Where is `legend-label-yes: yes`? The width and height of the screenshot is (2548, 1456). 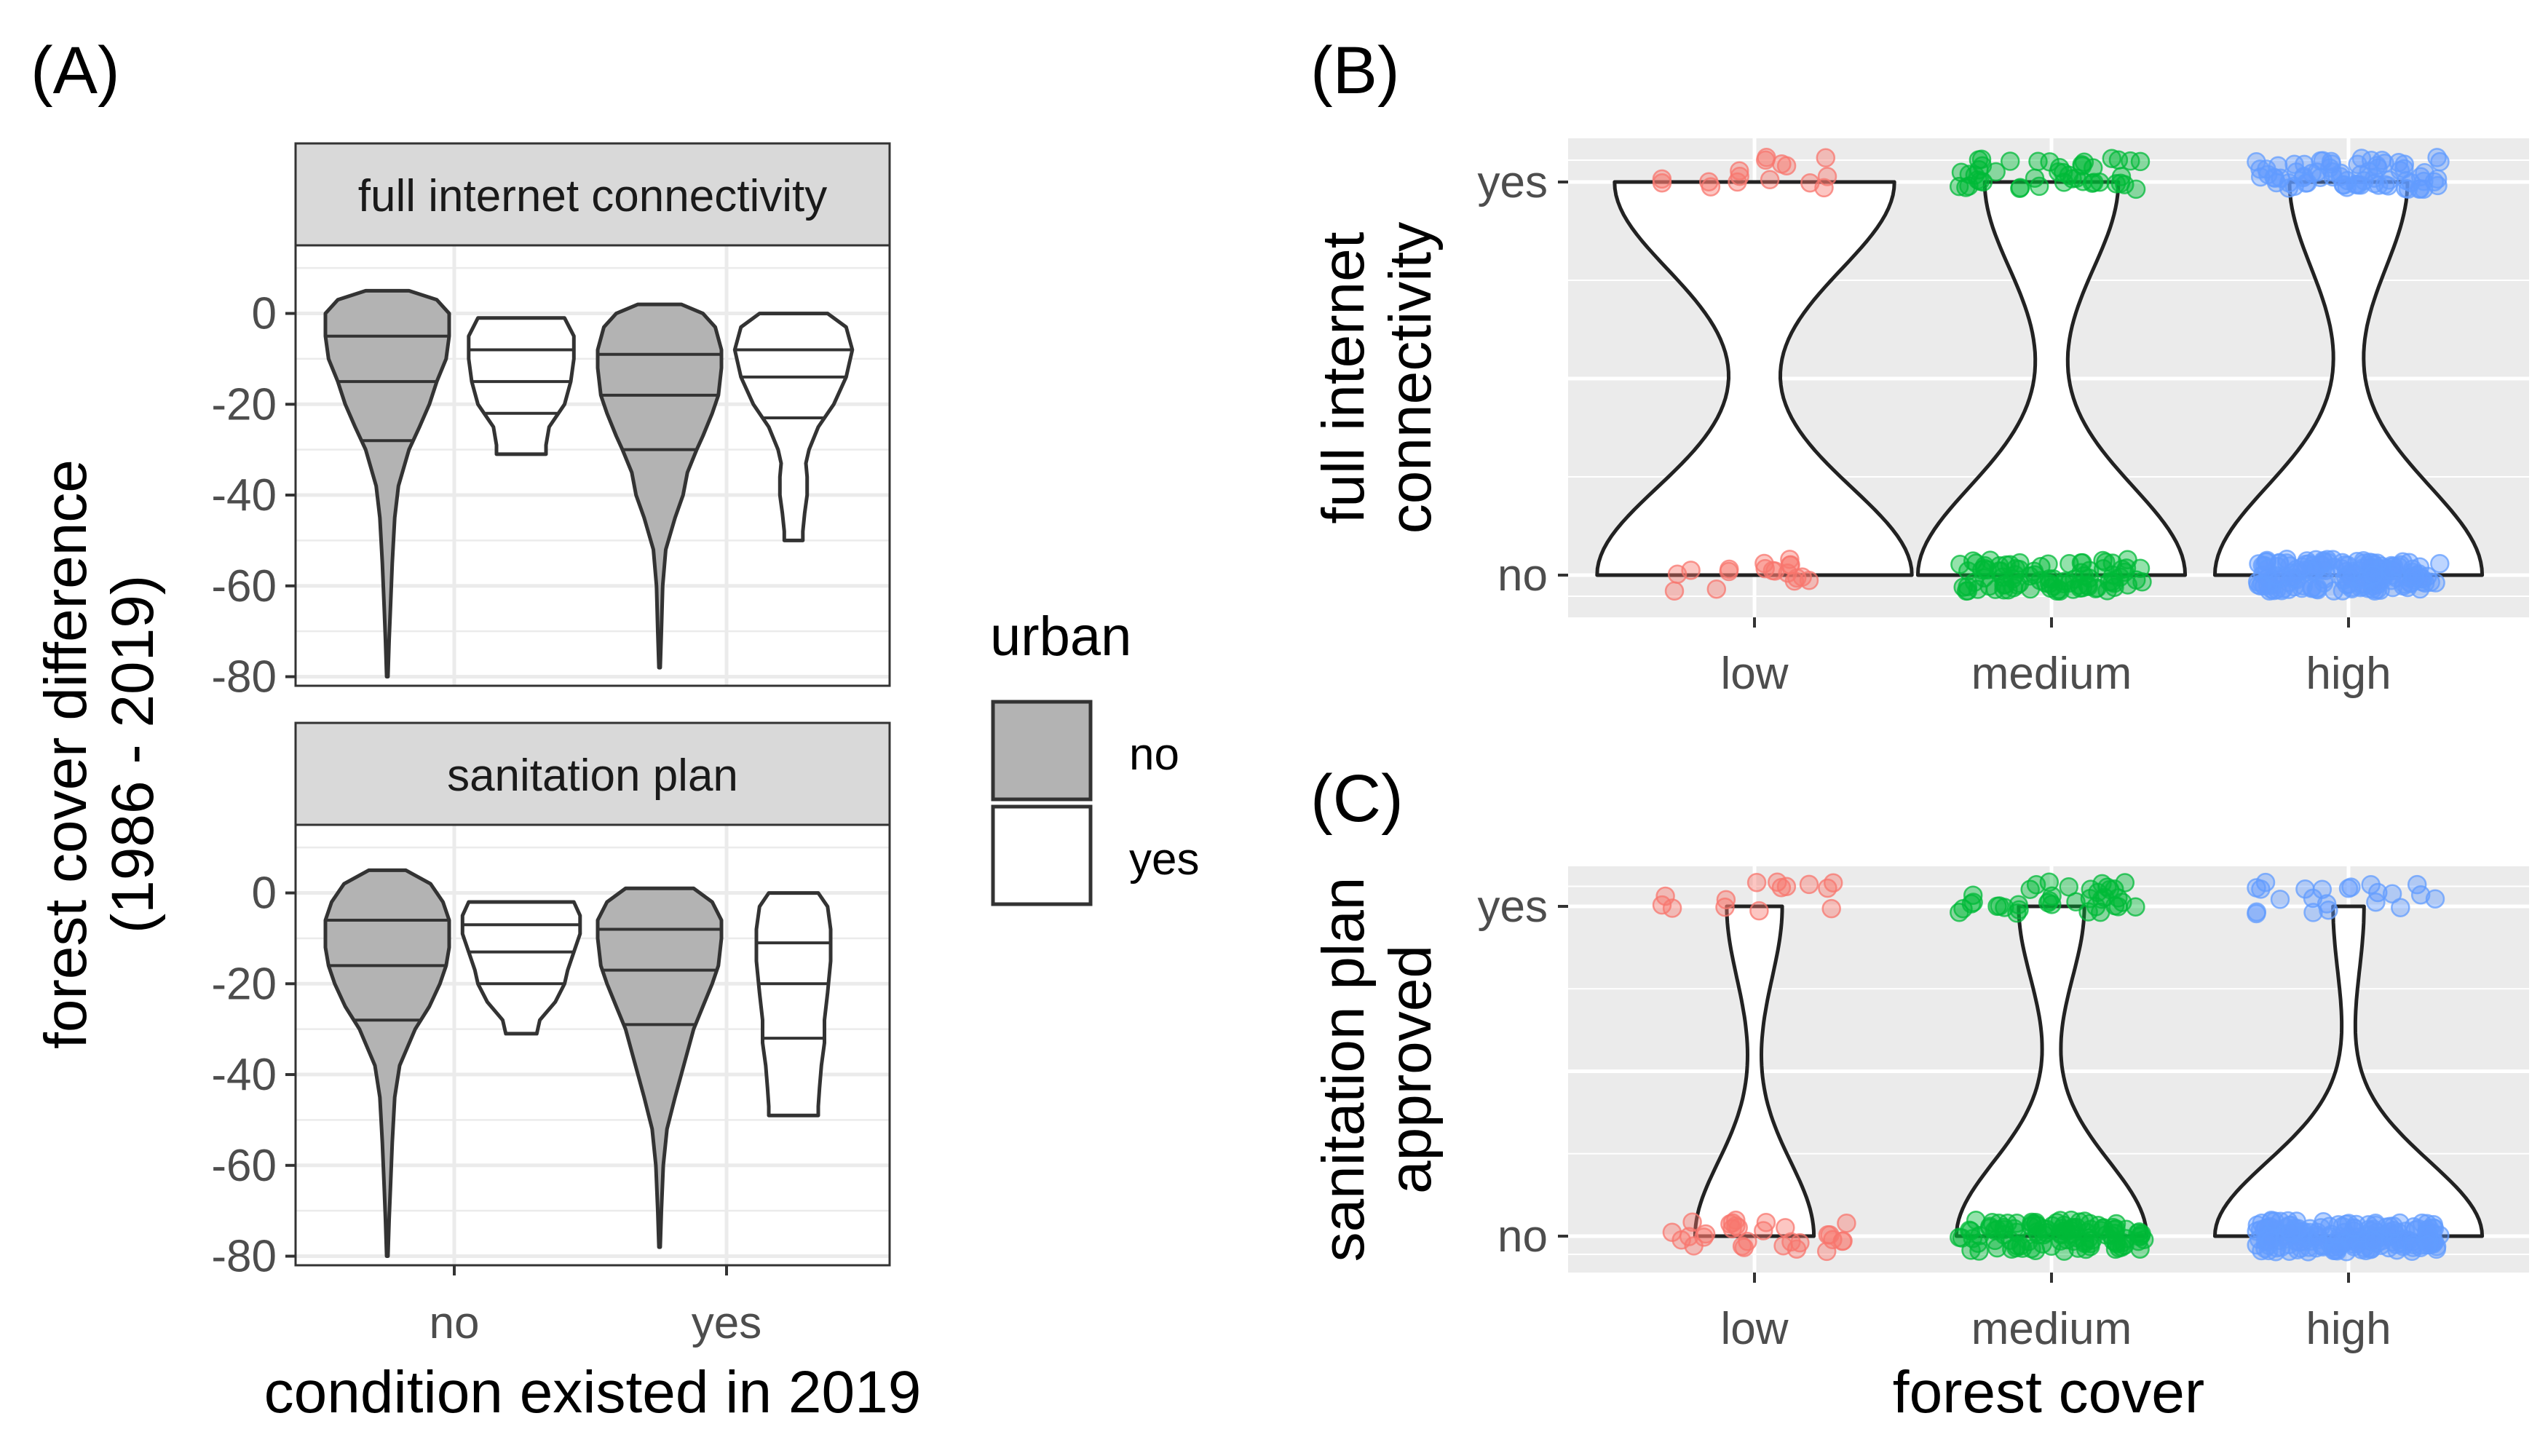 legend-label-yes: yes is located at coordinates (1164, 859).